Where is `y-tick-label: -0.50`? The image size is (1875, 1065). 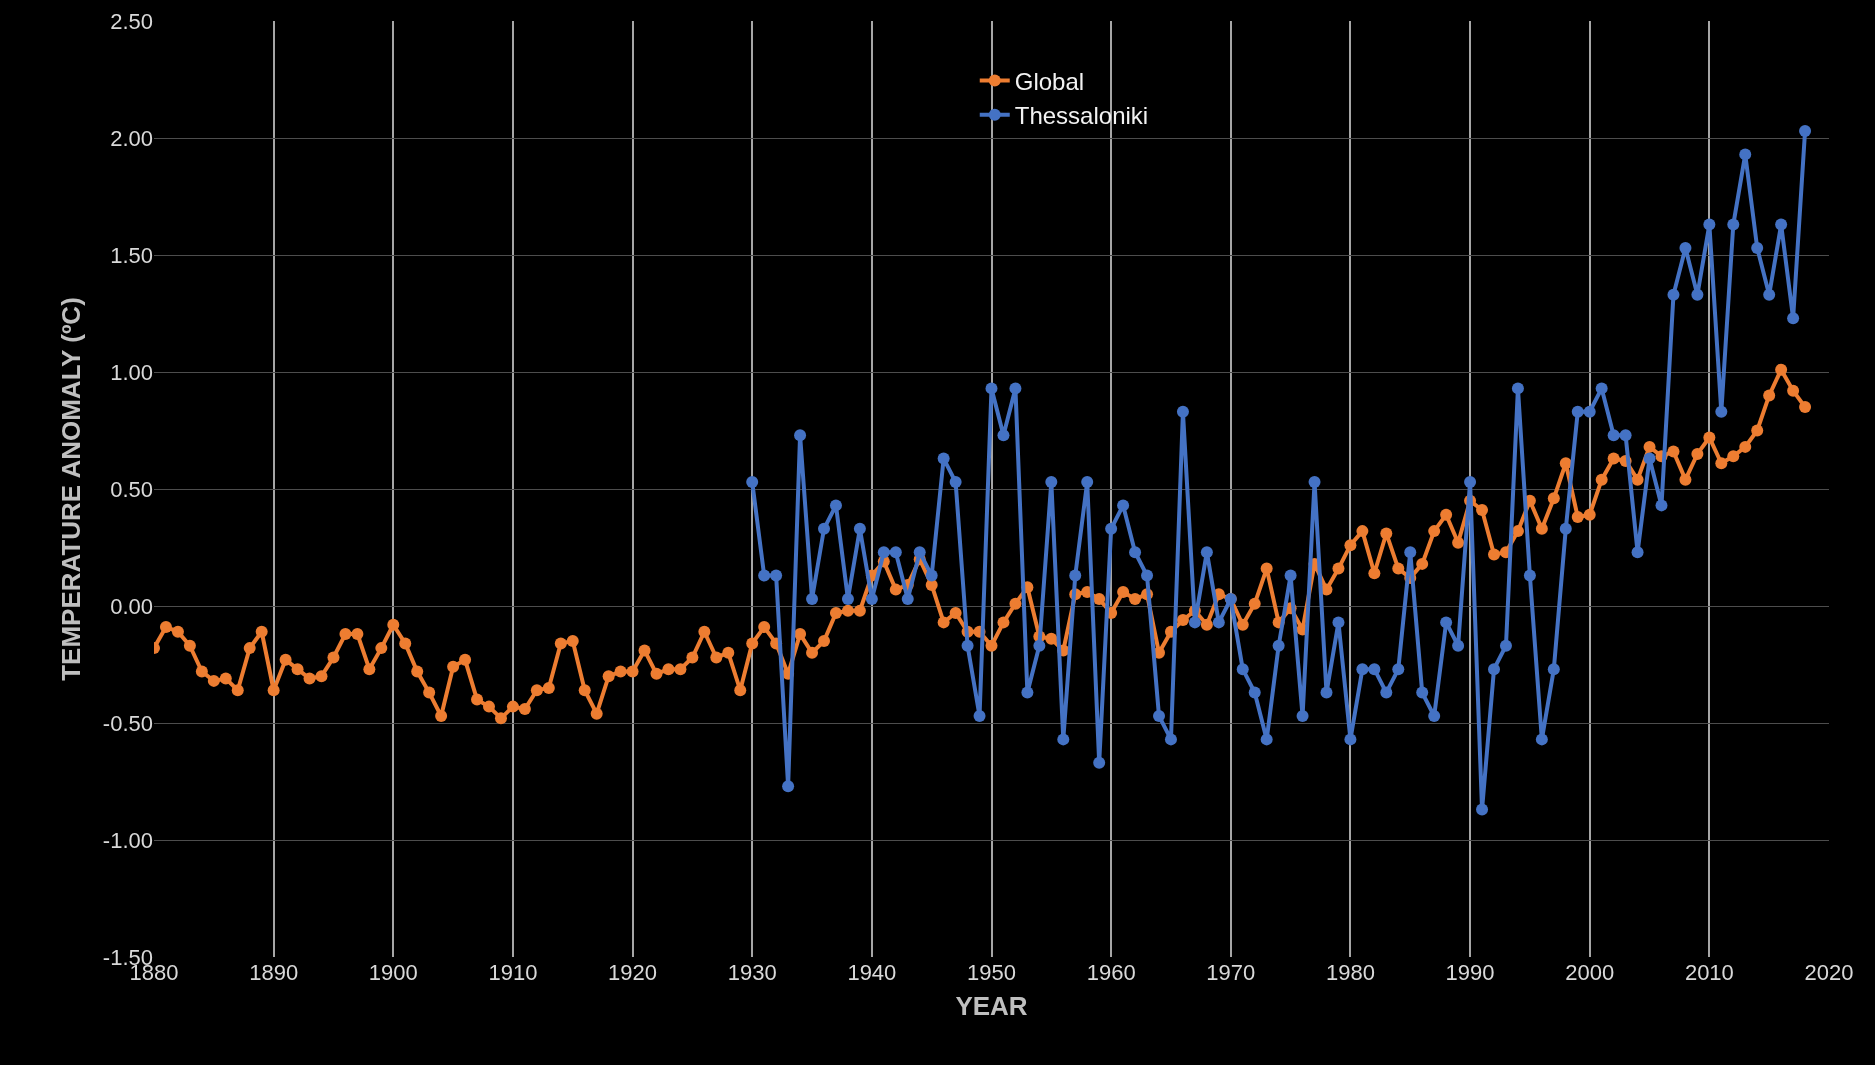
y-tick-label: -0.50 is located at coordinates (127, 723).